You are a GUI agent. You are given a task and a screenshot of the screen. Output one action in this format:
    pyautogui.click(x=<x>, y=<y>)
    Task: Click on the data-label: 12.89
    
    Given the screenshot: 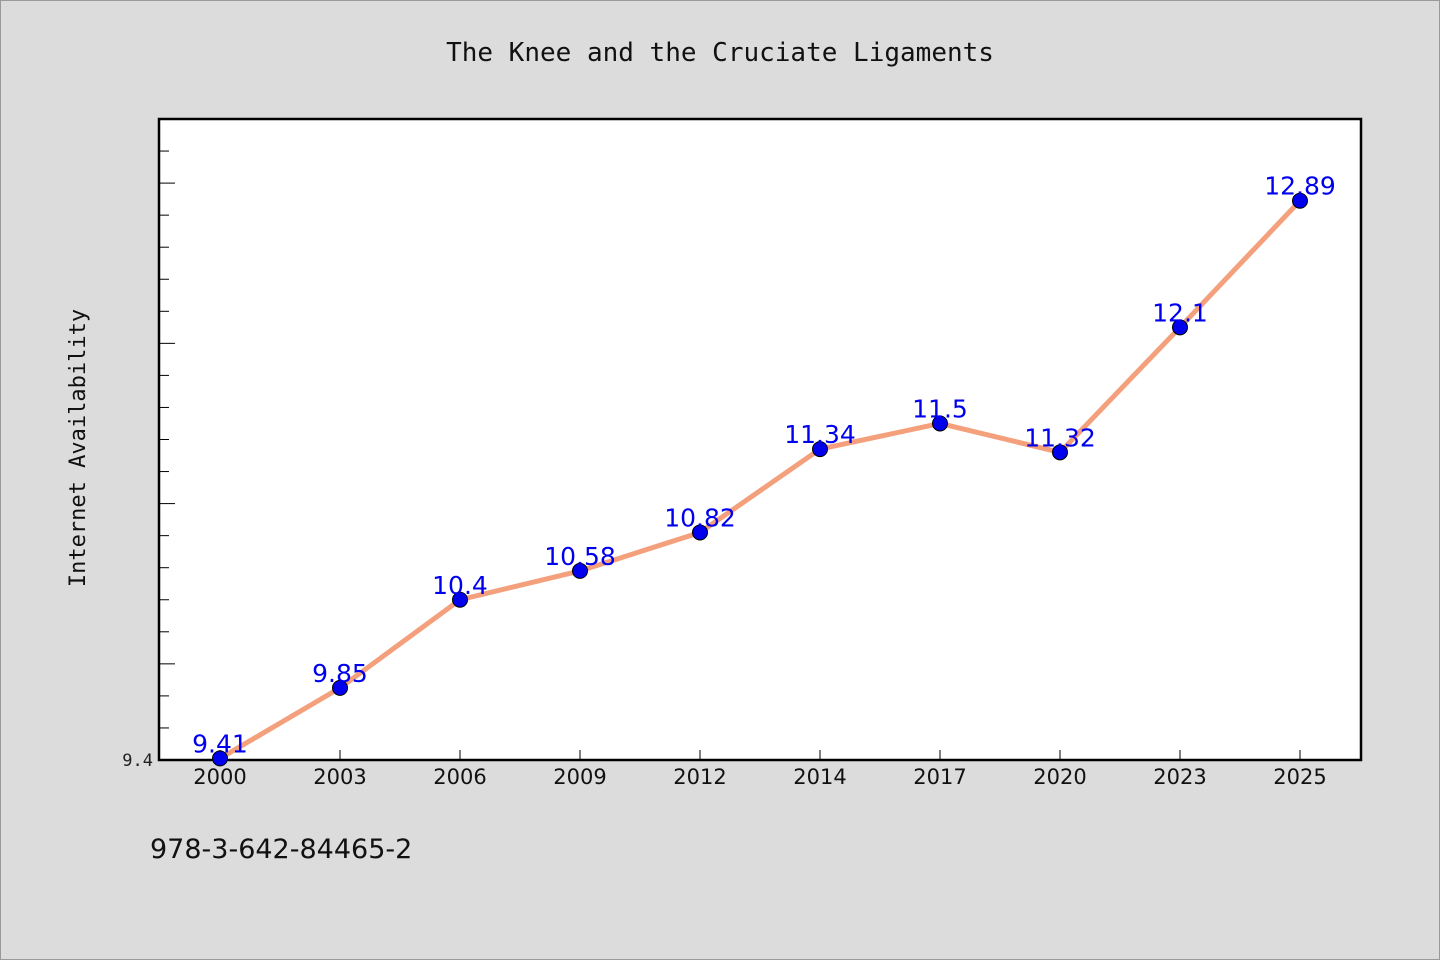 What is the action you would take?
    pyautogui.click(x=1300, y=186)
    